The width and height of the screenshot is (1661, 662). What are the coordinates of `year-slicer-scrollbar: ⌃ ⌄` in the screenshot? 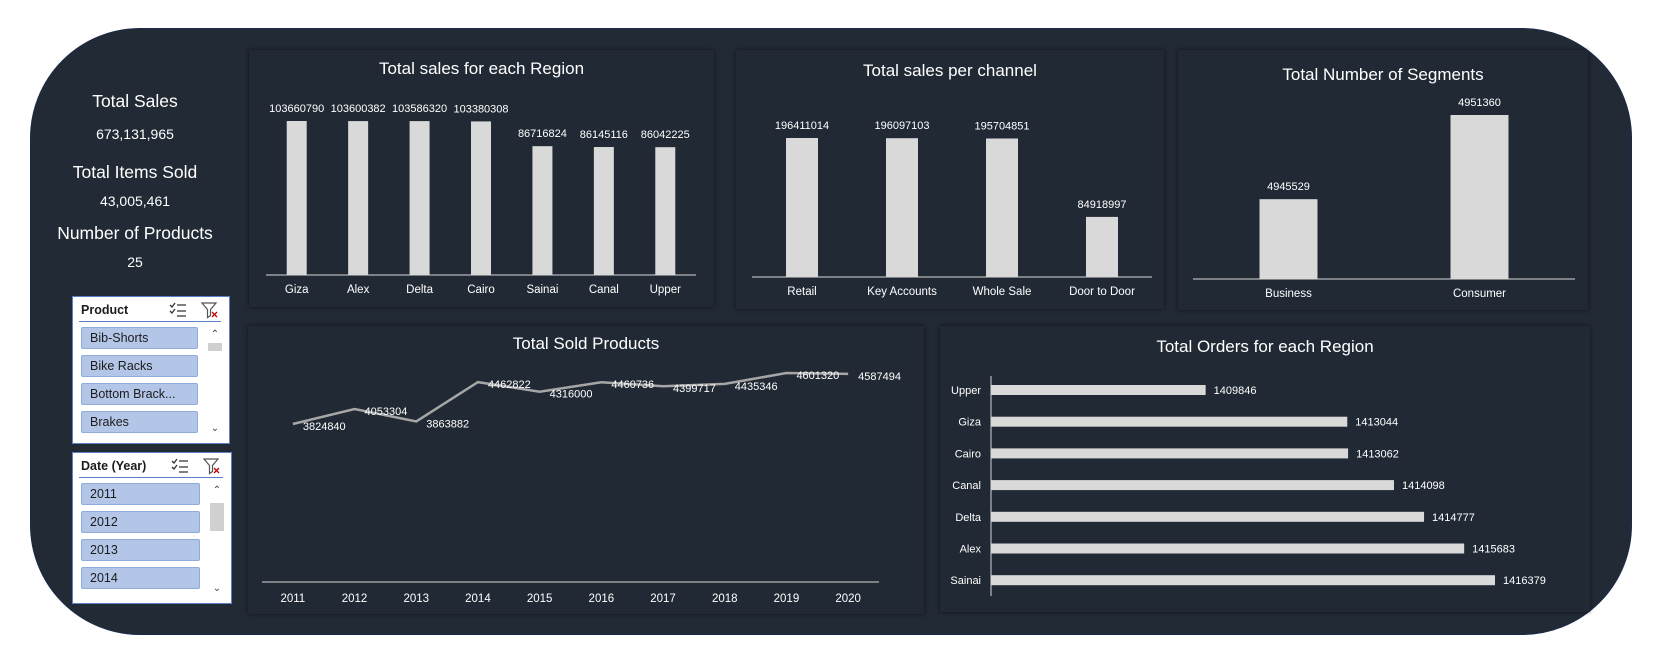 It's located at (217, 540).